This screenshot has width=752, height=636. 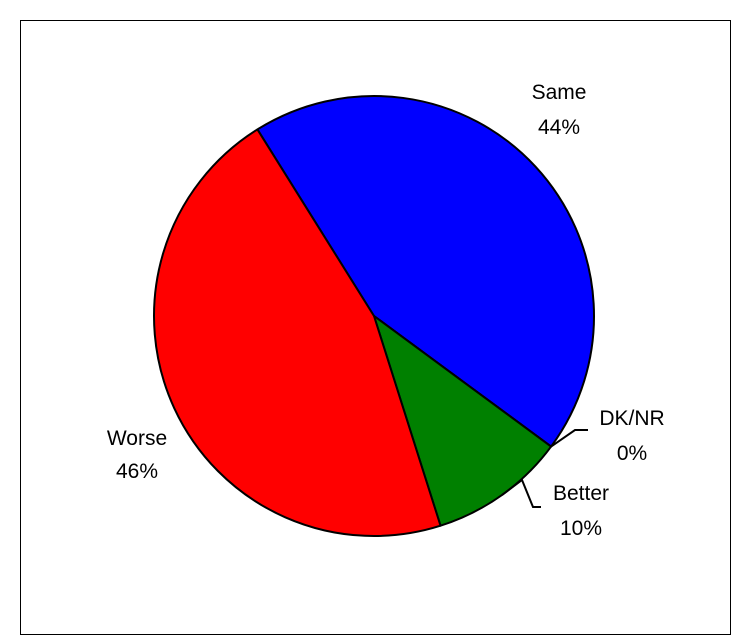 I want to click on slice-value-dknr: 0%, so click(x=632, y=453).